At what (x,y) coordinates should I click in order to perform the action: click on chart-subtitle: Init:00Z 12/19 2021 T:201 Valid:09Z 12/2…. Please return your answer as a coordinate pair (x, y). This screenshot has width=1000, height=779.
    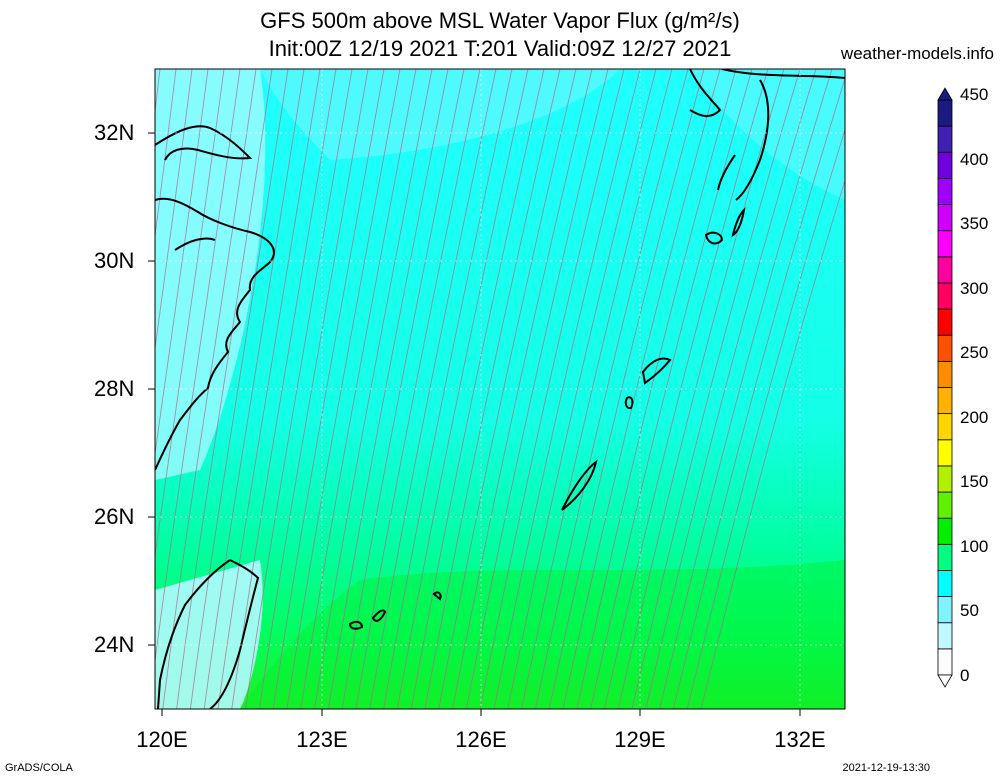
    Looking at the image, I should click on (500, 48).